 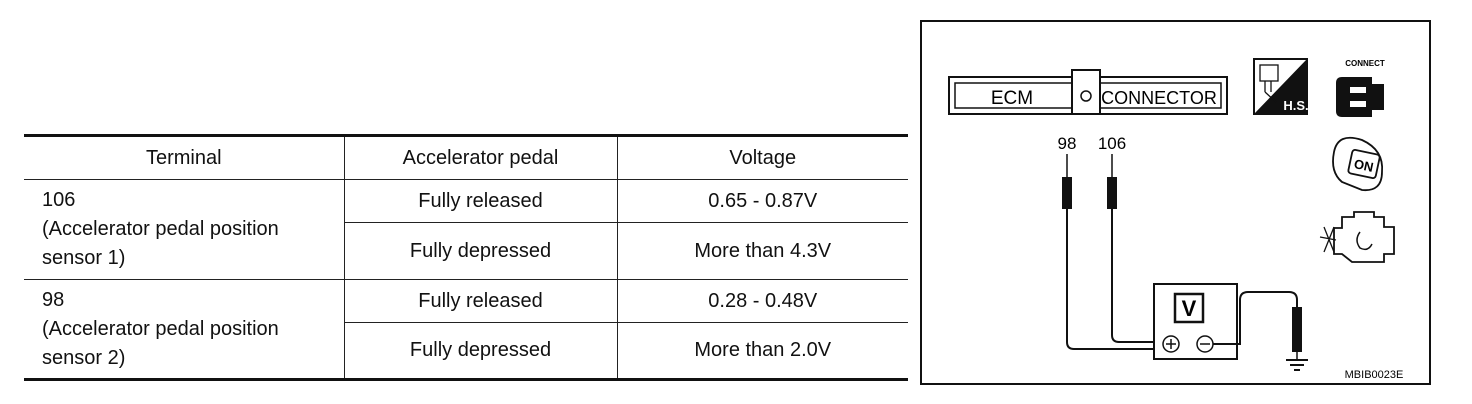 What do you see at coordinates (1171, 344) in the screenshot?
I see `positive-terminal-icon` at bounding box center [1171, 344].